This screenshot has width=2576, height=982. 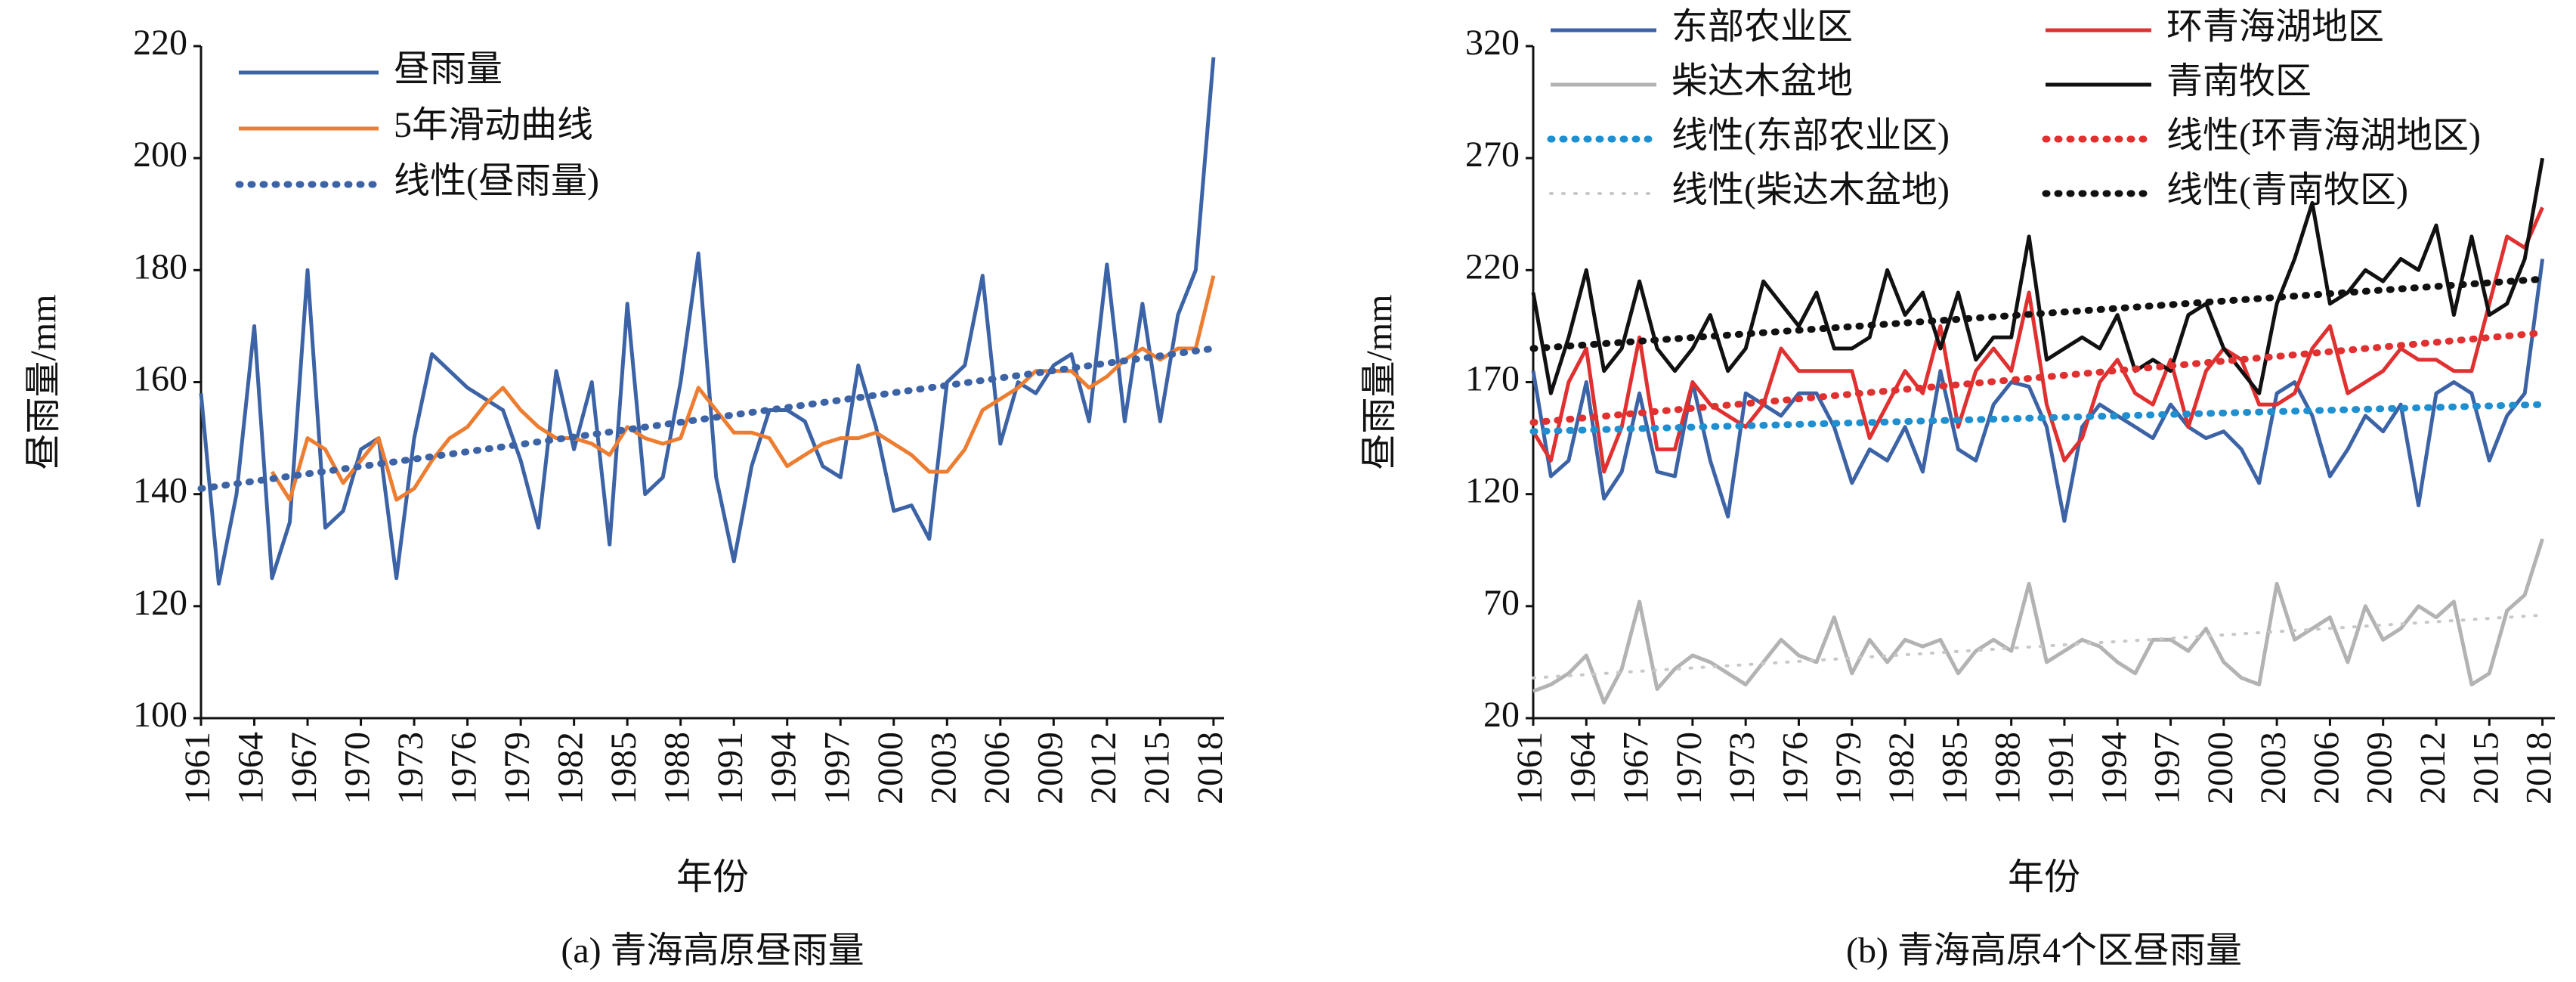 I want to click on y-tick-label: 20, so click(x=1501, y=715).